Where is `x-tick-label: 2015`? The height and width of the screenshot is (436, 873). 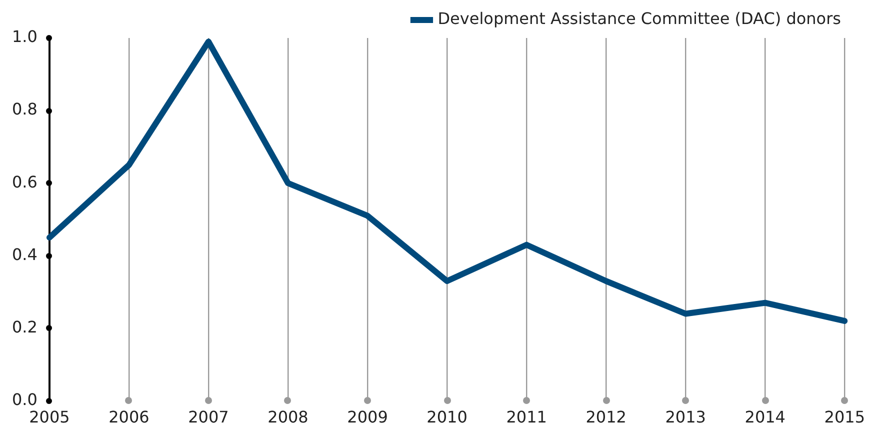
x-tick-label: 2015 is located at coordinates (844, 417).